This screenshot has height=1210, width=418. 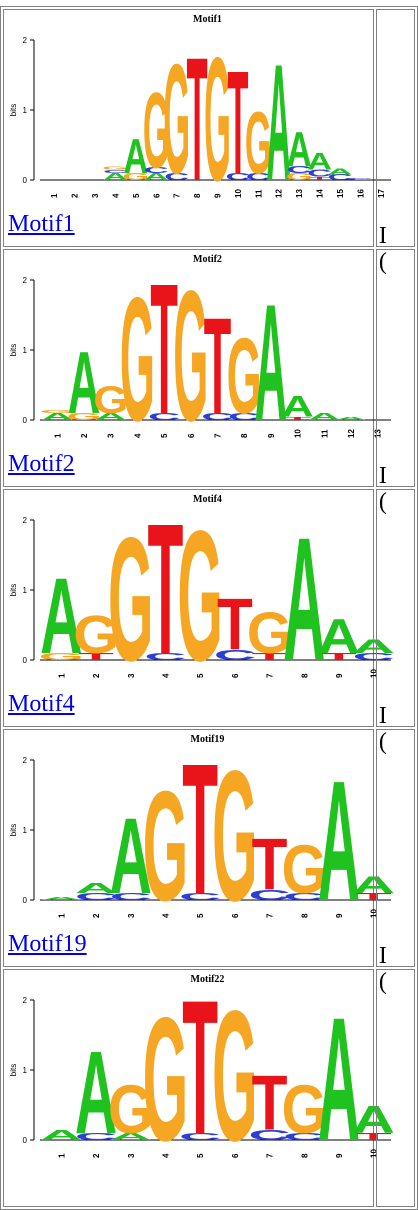 What do you see at coordinates (13, 1070) in the screenshot?
I see `y-axis-label: bits` at bounding box center [13, 1070].